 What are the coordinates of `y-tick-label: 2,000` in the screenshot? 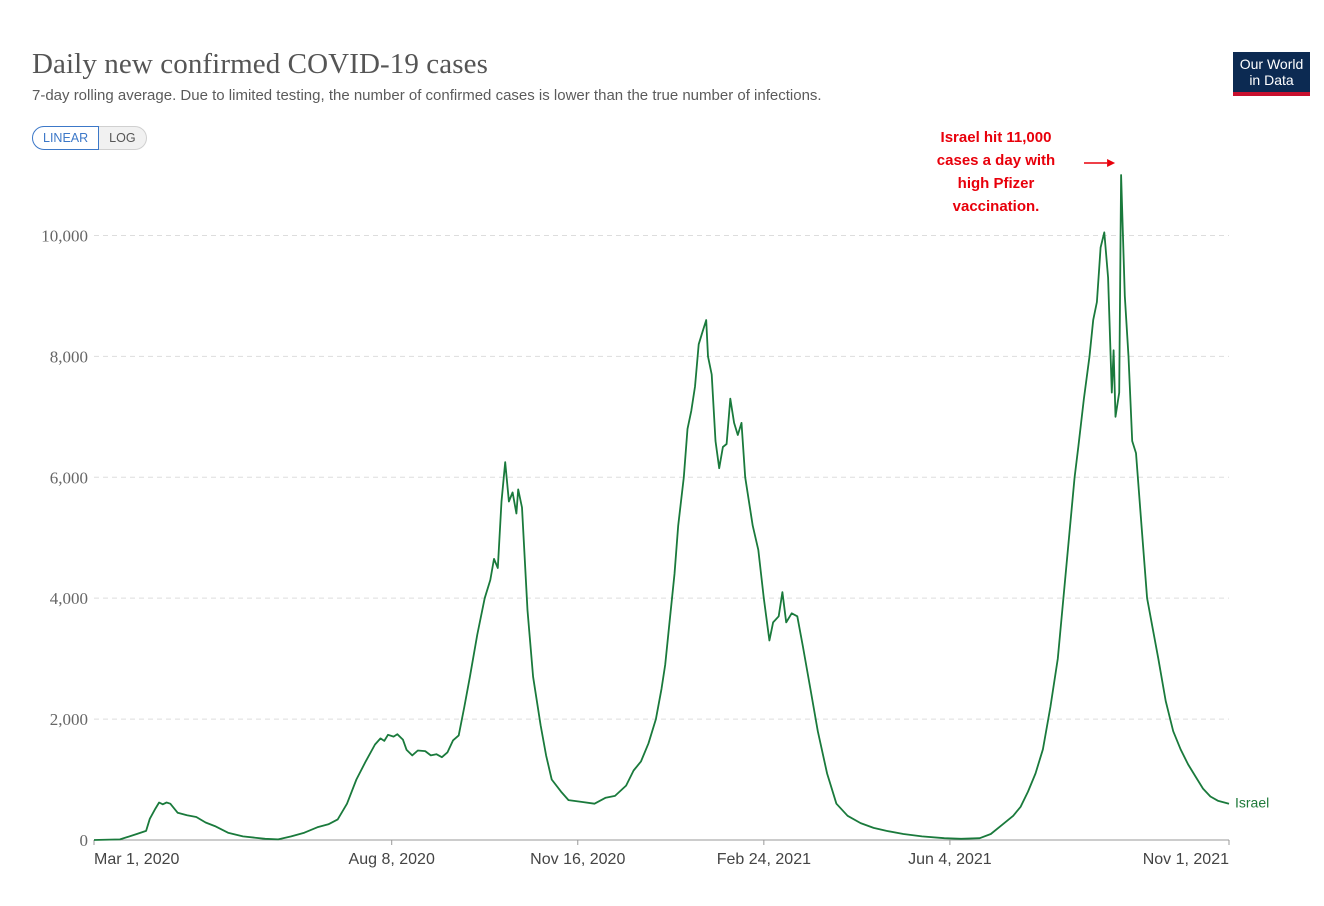 It's located at (69, 719).